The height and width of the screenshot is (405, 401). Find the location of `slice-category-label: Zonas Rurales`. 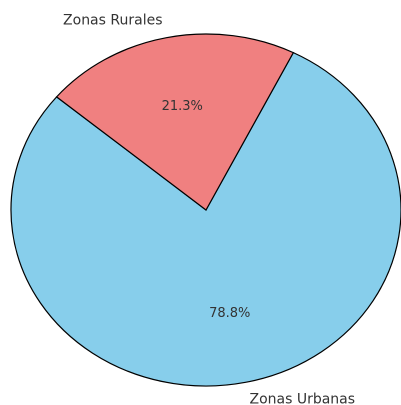

slice-category-label: Zonas Rurales is located at coordinates (112, 20).